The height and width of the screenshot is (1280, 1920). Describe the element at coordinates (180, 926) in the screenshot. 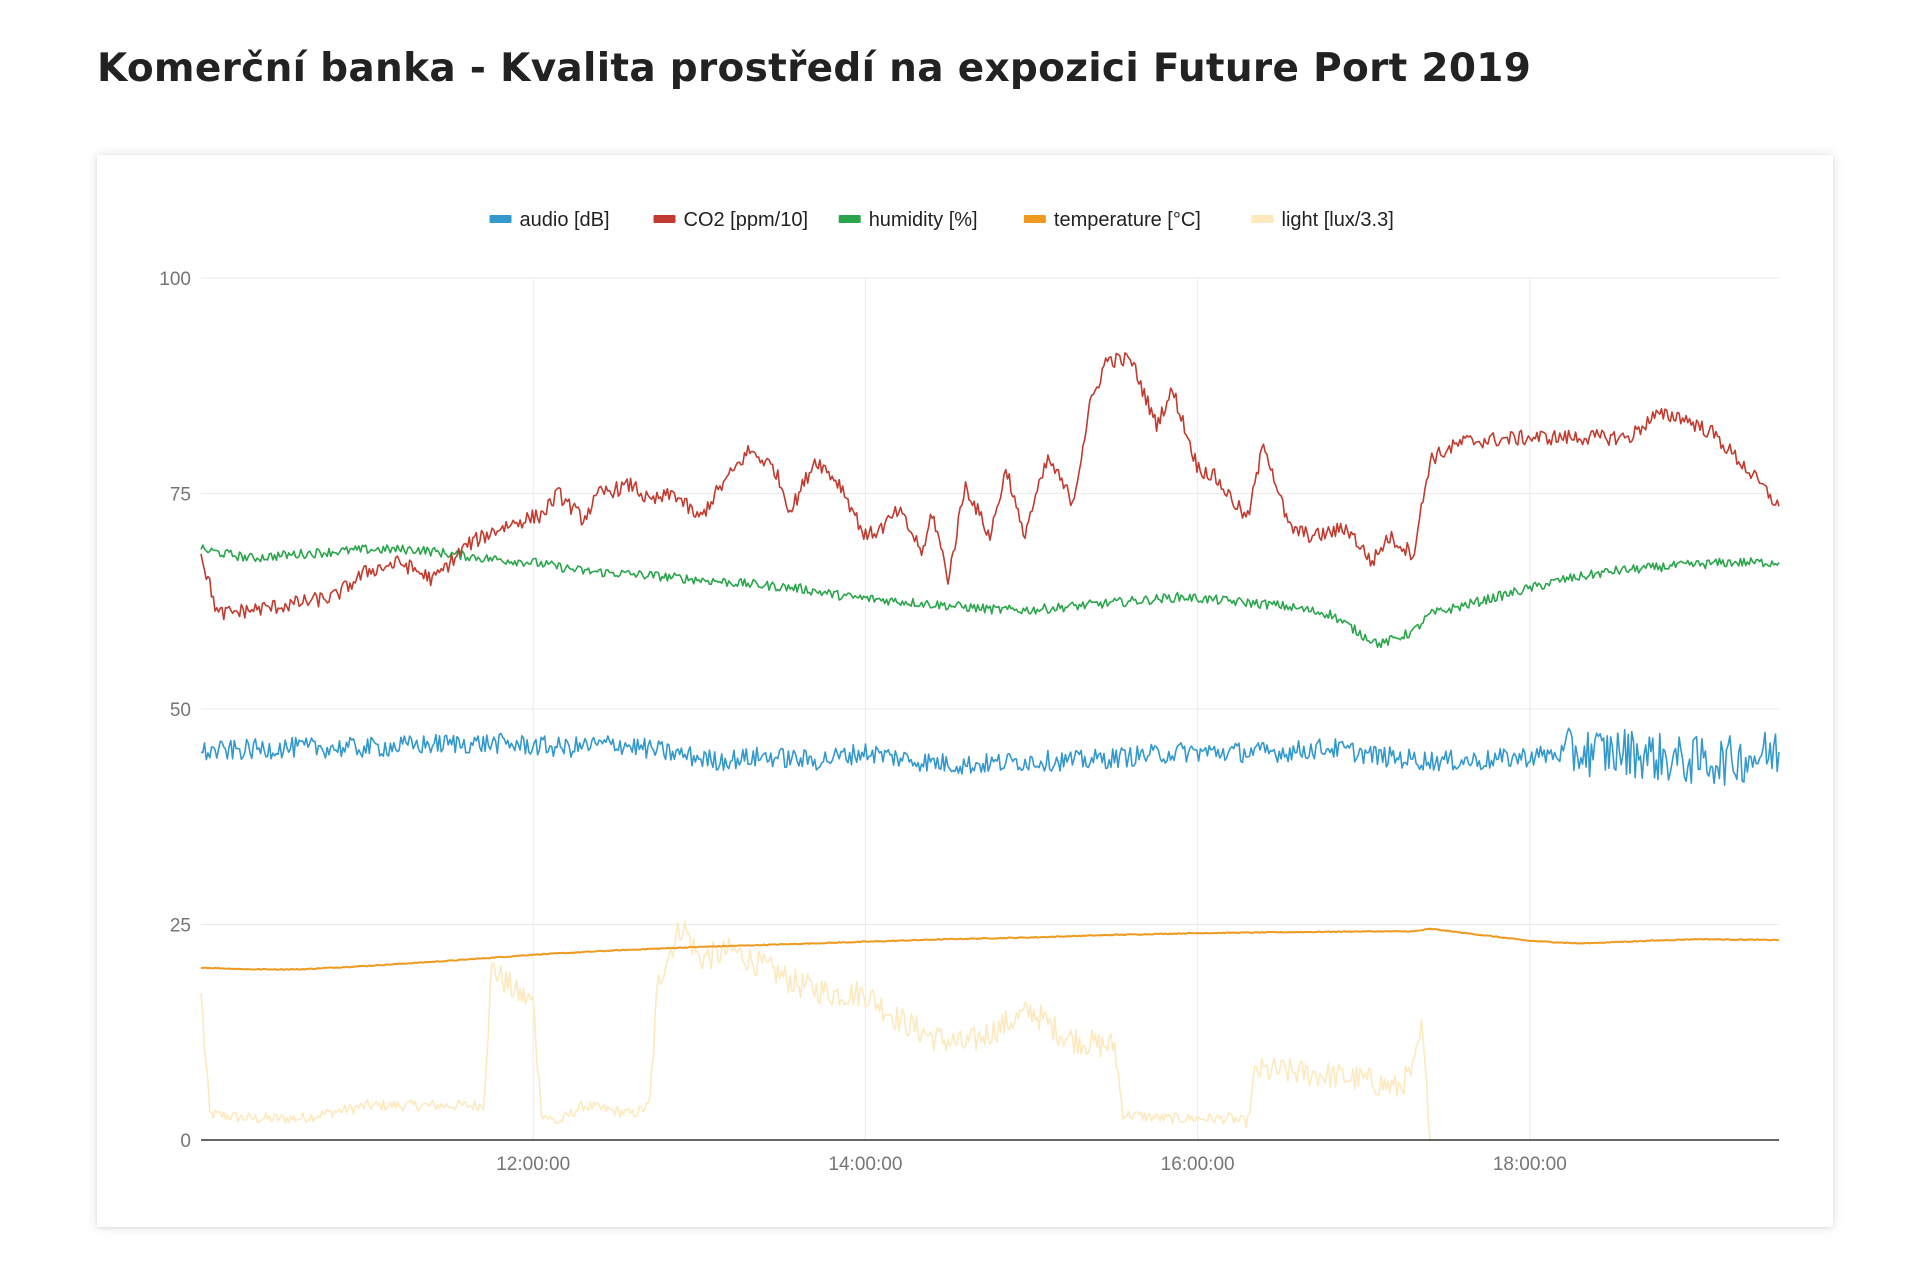

I see `y-tick-label: 25` at that location.